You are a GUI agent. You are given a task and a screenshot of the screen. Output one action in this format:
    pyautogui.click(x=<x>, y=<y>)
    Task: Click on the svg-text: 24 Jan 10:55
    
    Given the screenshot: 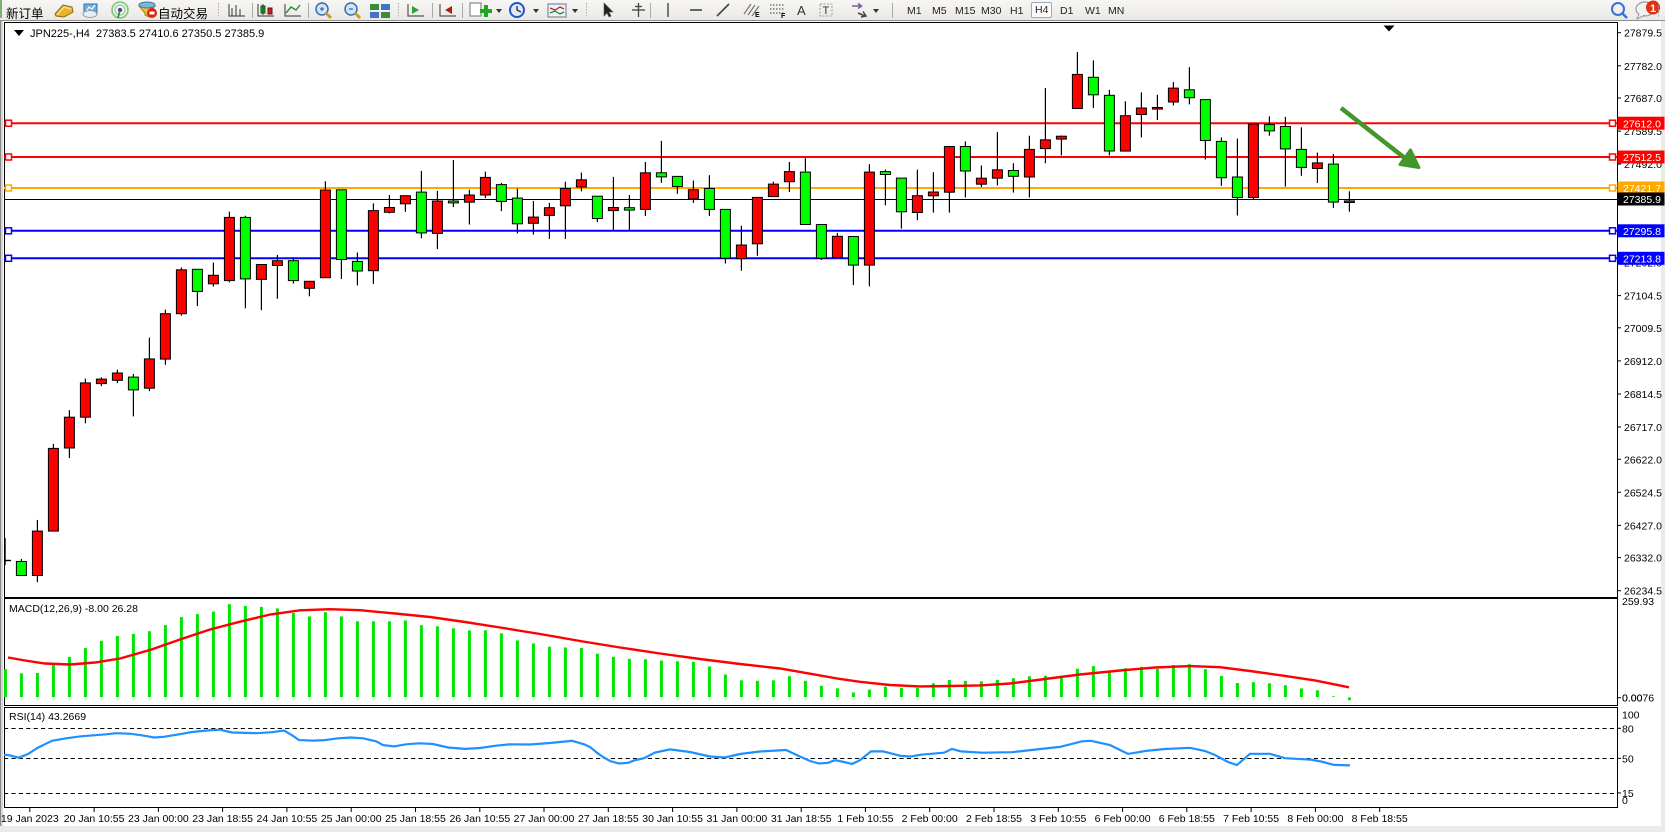 What is the action you would take?
    pyautogui.click(x=287, y=819)
    